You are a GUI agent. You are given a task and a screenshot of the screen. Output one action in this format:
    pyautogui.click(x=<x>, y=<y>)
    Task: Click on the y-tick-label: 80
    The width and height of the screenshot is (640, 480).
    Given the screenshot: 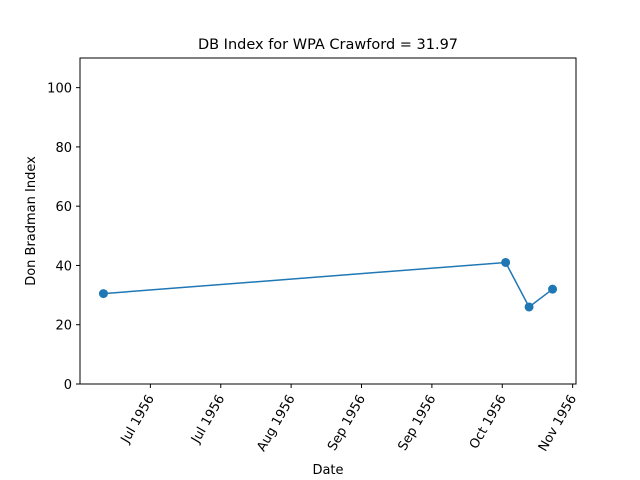 What is the action you would take?
    pyautogui.click(x=63, y=148)
    